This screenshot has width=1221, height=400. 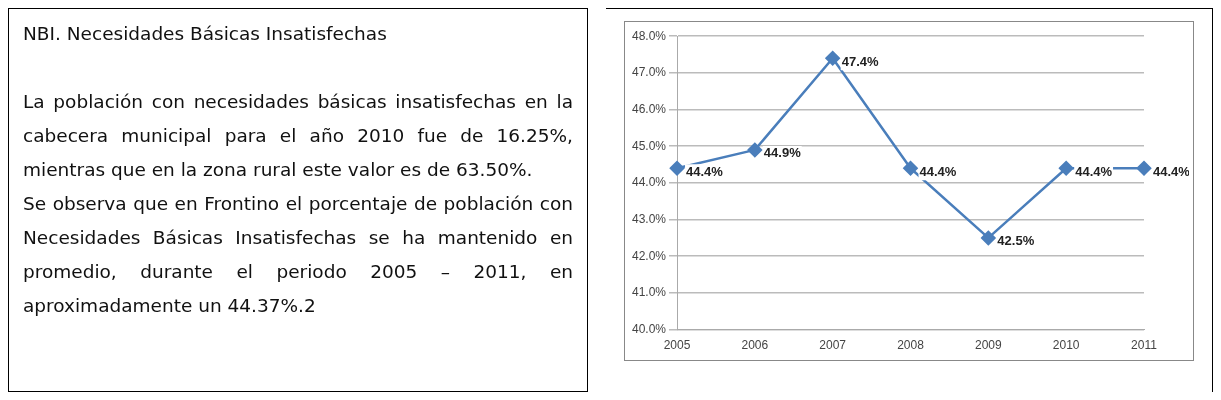 I want to click on y-tick-label: 47.0%, so click(x=649, y=72).